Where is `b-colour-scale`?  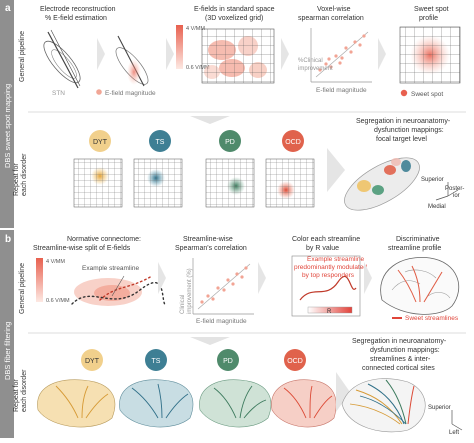
b-colour-scale is located at coordinates (39, 280).